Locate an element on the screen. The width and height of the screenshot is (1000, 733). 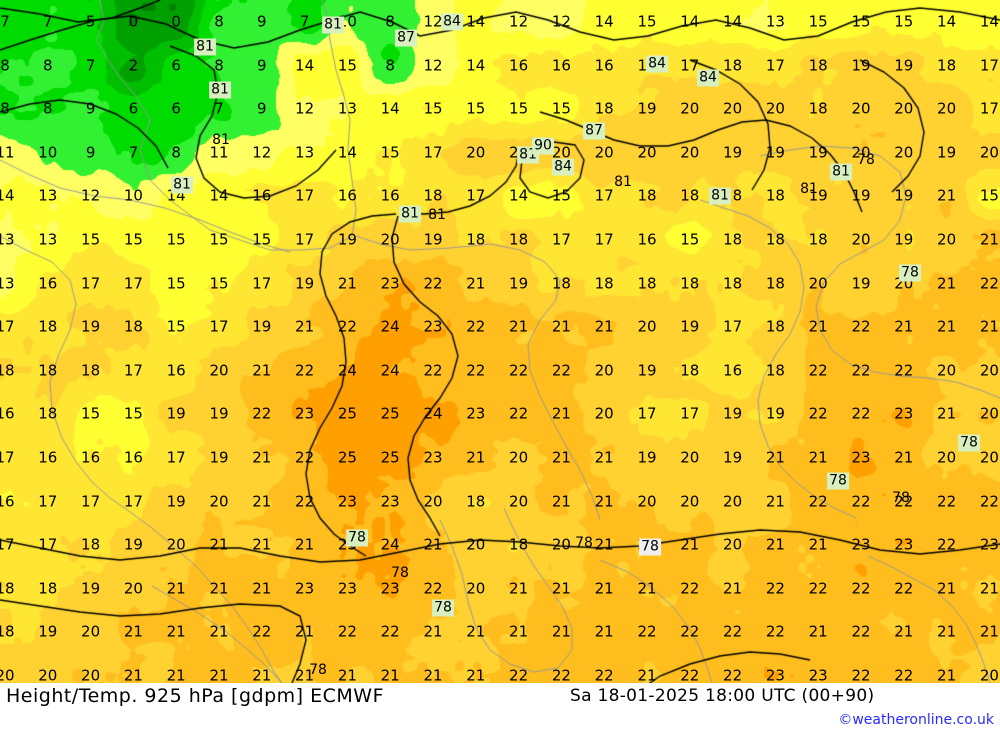
model-run-info: Sa 18-01-2025 18:00 UTC (00+90) is located at coordinates (722, 696).